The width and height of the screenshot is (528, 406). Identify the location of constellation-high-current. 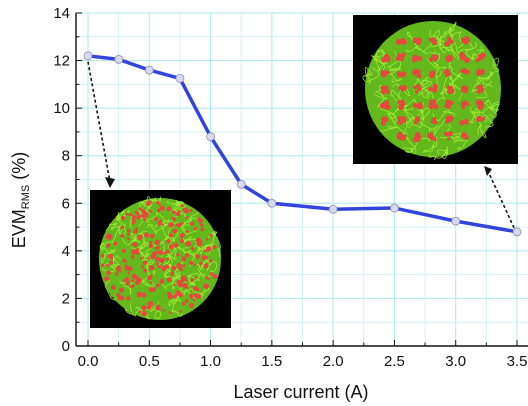
(435, 89).